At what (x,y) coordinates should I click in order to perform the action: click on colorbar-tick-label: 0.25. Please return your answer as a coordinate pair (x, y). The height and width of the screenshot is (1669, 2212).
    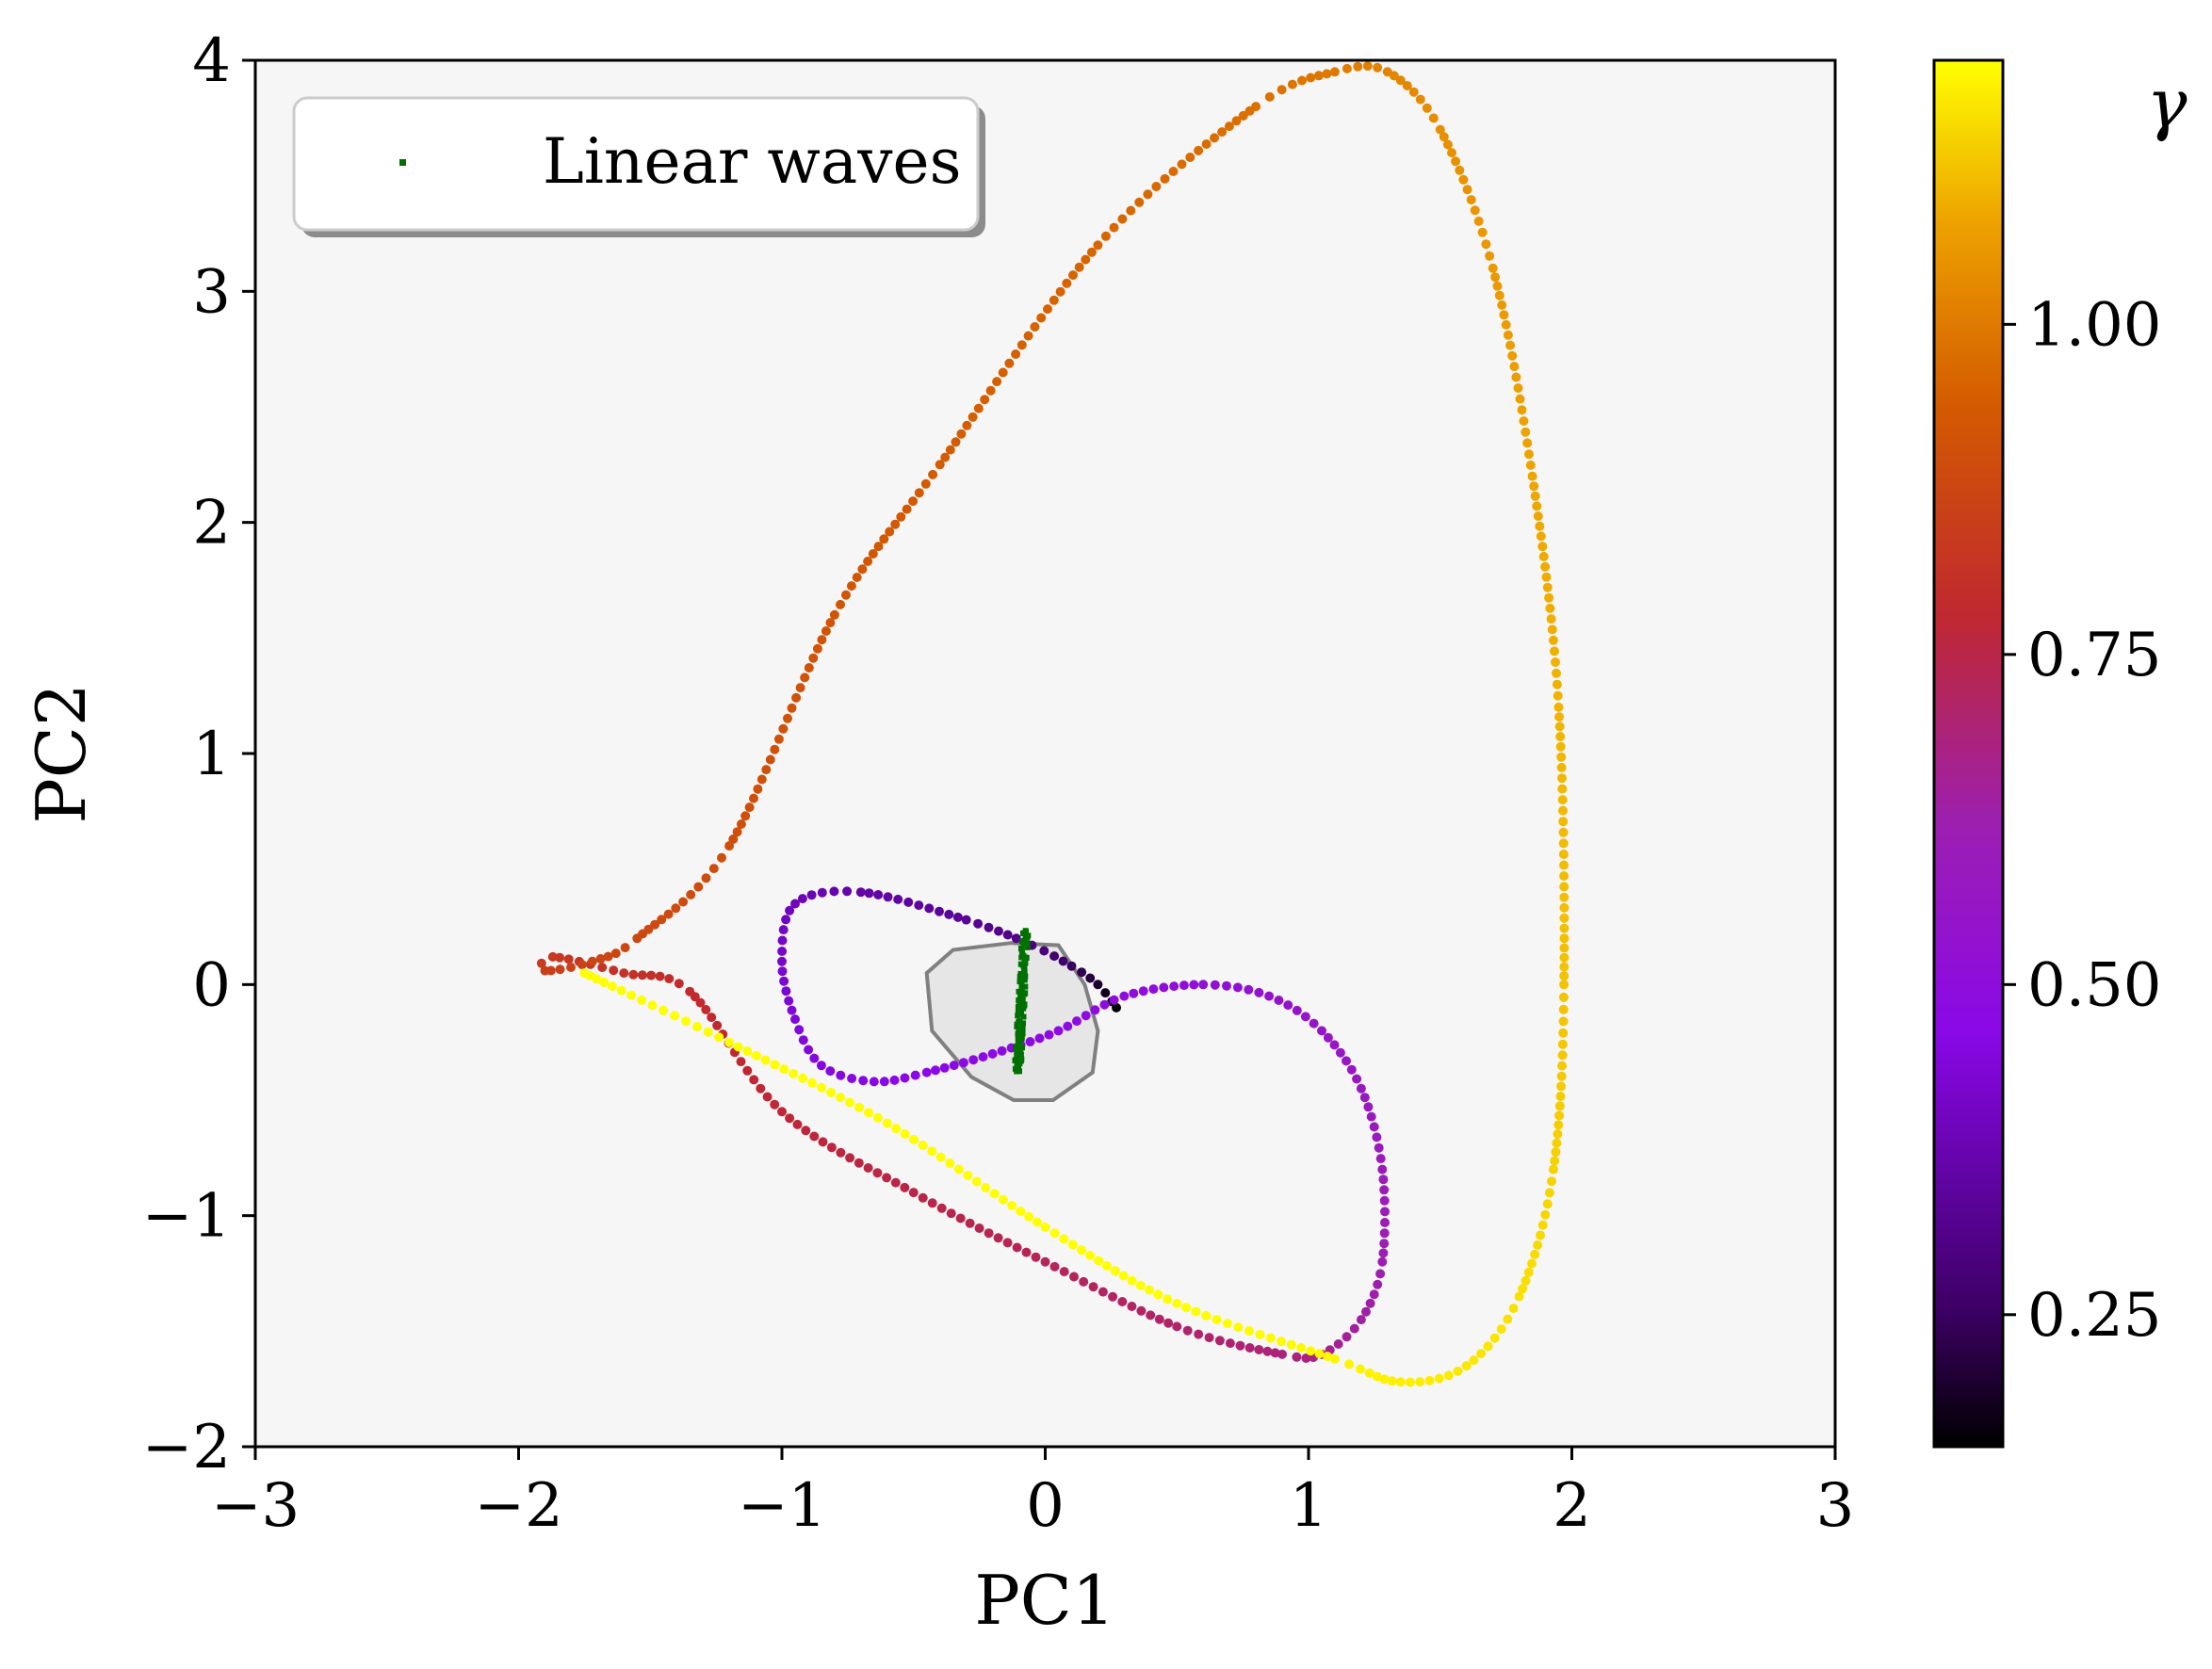
    Looking at the image, I should click on (2094, 1316).